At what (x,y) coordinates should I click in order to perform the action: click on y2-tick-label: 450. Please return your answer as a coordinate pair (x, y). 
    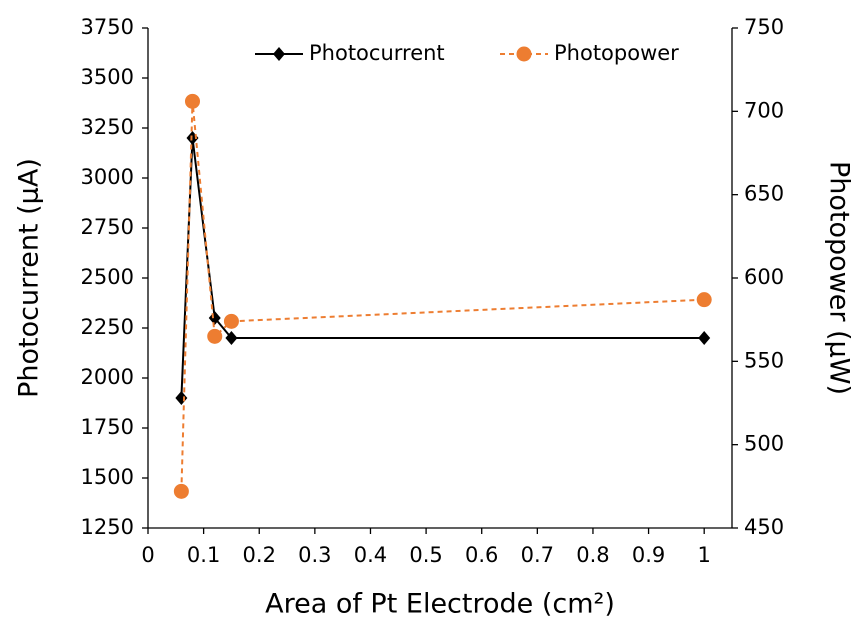
    Looking at the image, I should click on (764, 527).